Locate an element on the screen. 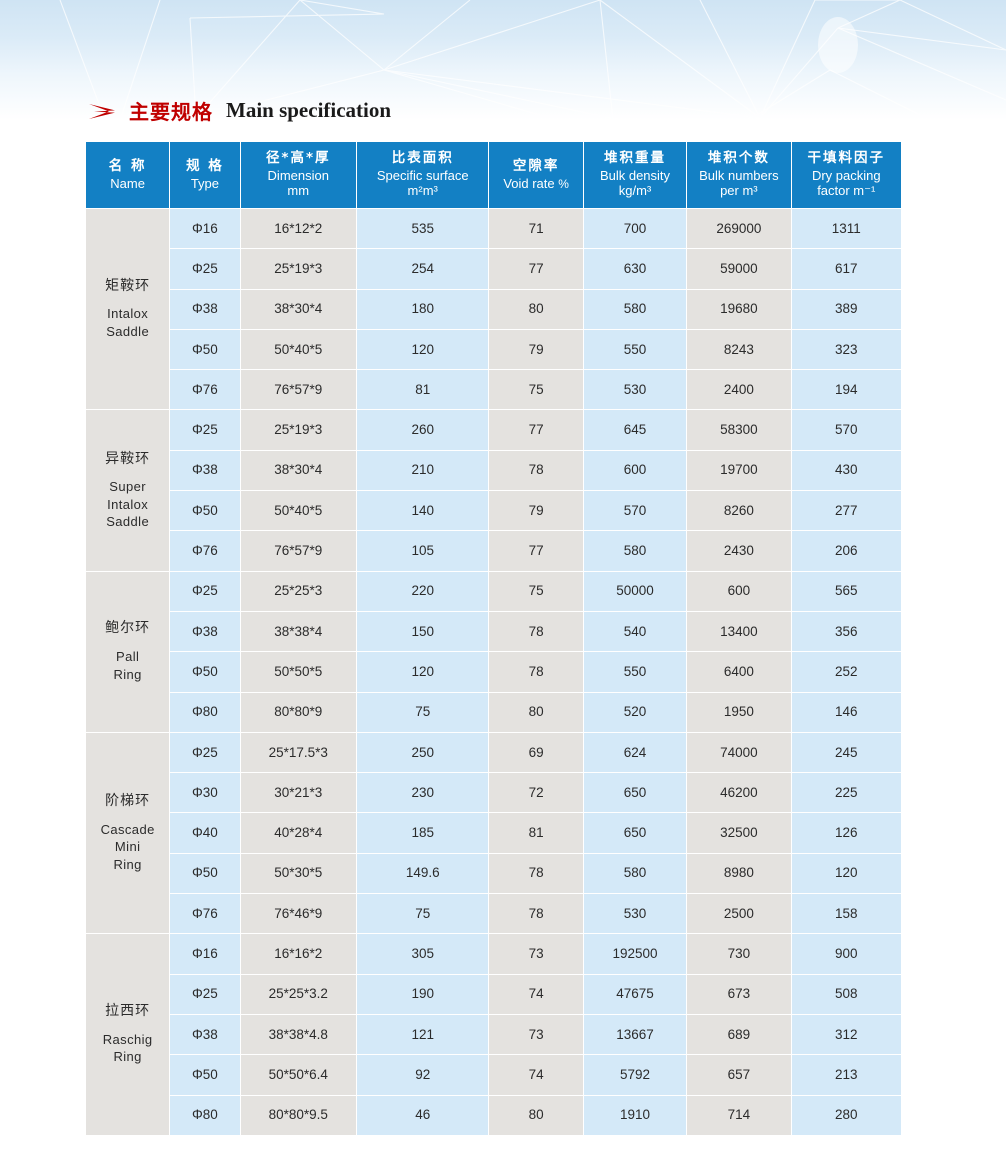 The width and height of the screenshot is (1006, 1174). cell-bulk-numbers: 730 is located at coordinates (739, 954).